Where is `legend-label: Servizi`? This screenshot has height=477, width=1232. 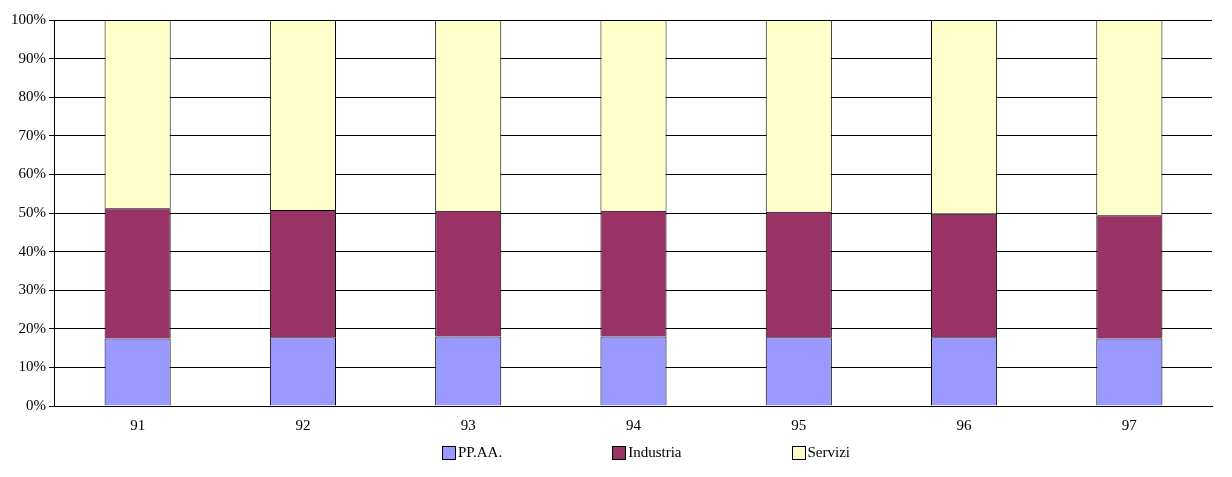 legend-label: Servizi is located at coordinates (828, 452).